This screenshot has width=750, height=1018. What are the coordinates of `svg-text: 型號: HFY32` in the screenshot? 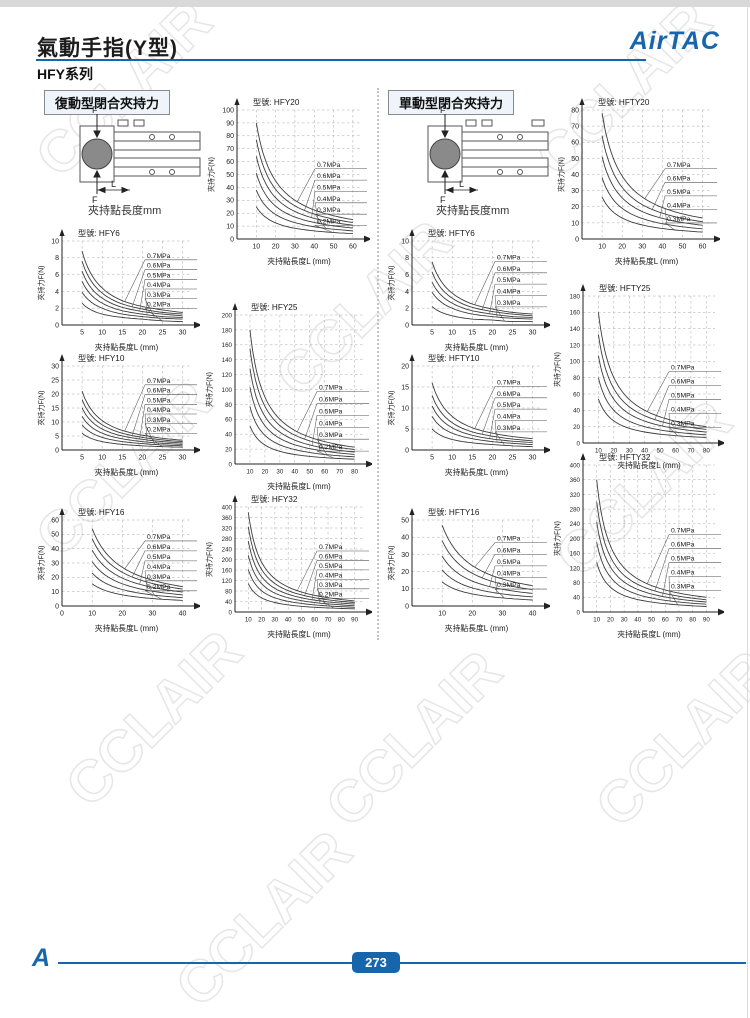 It's located at (274, 499).